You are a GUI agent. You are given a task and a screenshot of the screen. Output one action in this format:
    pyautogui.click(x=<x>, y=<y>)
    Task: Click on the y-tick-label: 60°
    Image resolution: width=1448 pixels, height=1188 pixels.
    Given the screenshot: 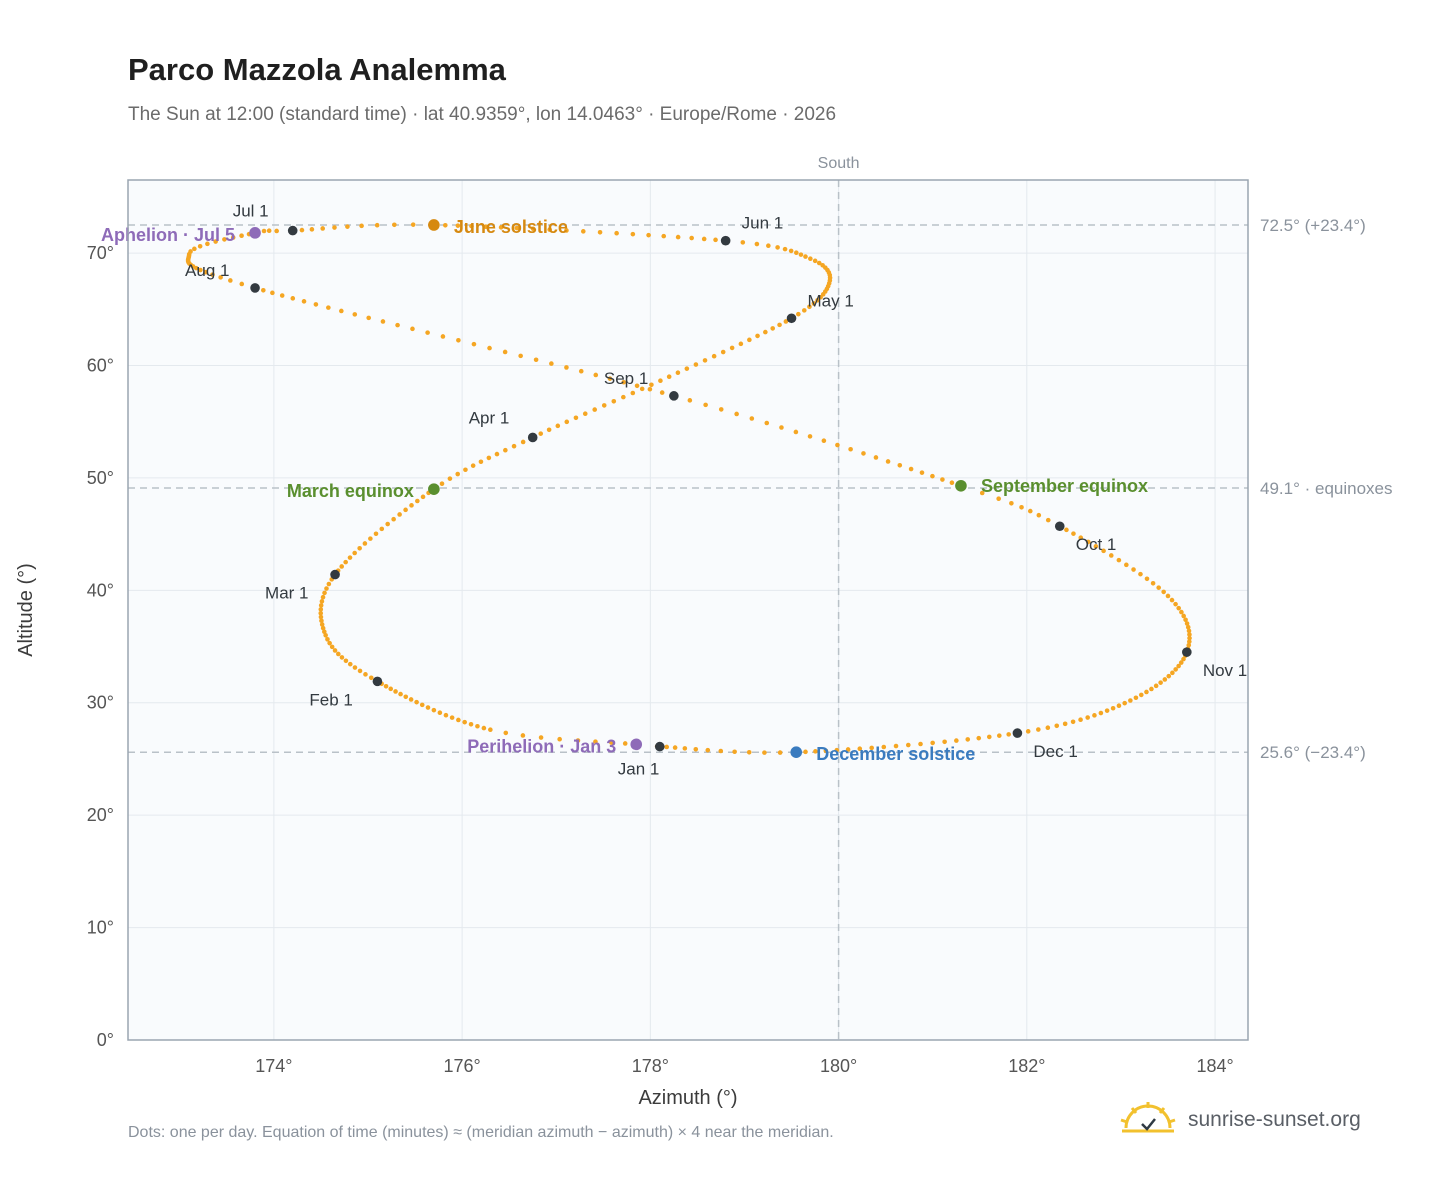 What is the action you would take?
    pyautogui.click(x=100, y=365)
    